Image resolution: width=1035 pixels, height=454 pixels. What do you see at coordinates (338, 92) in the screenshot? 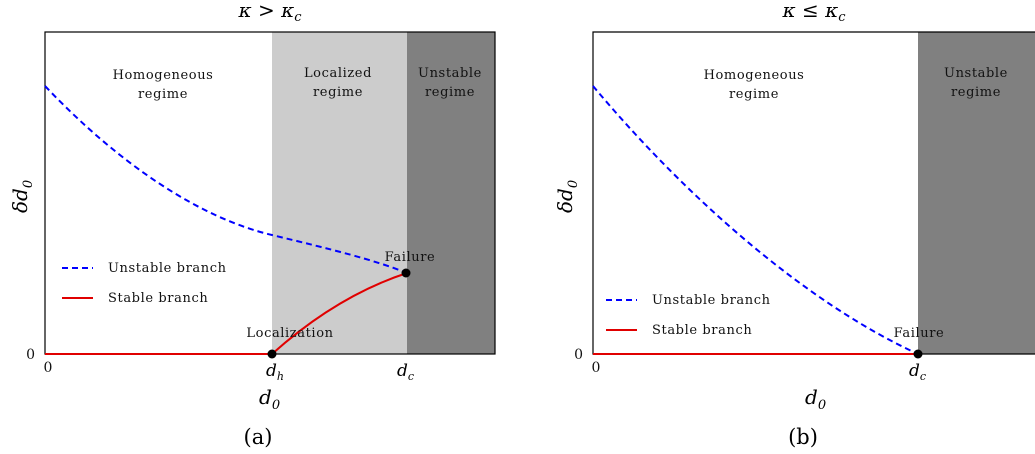
I see `region-localized-label-line2: regime` at bounding box center [338, 92].